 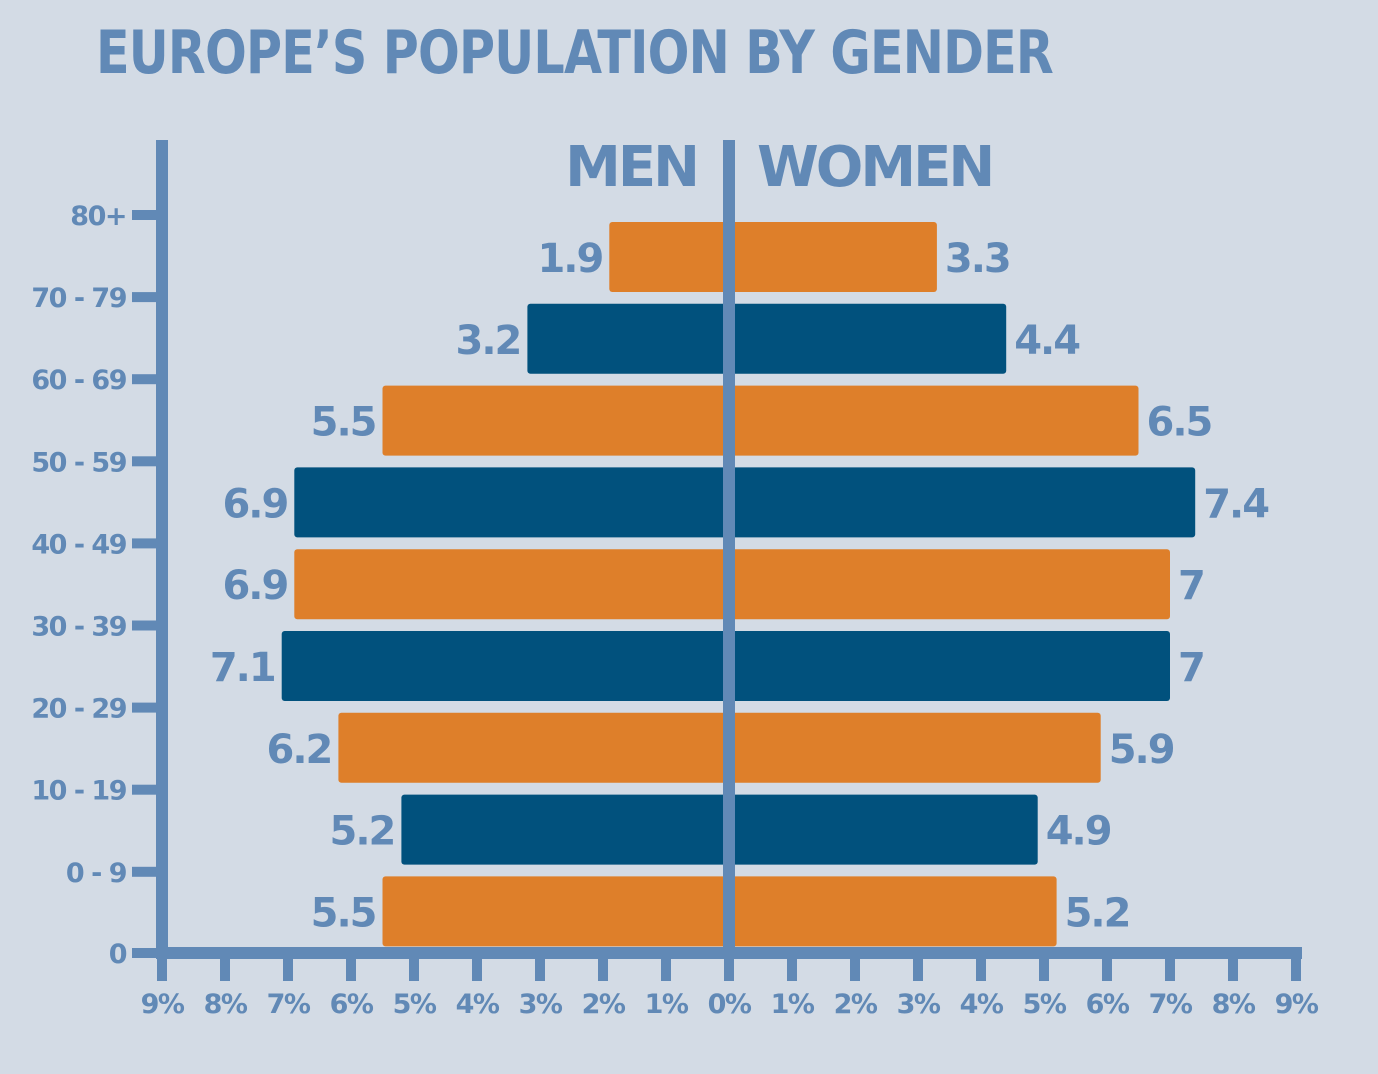 I want to click on y-tick-label: 70 - 79, so click(x=78, y=298).